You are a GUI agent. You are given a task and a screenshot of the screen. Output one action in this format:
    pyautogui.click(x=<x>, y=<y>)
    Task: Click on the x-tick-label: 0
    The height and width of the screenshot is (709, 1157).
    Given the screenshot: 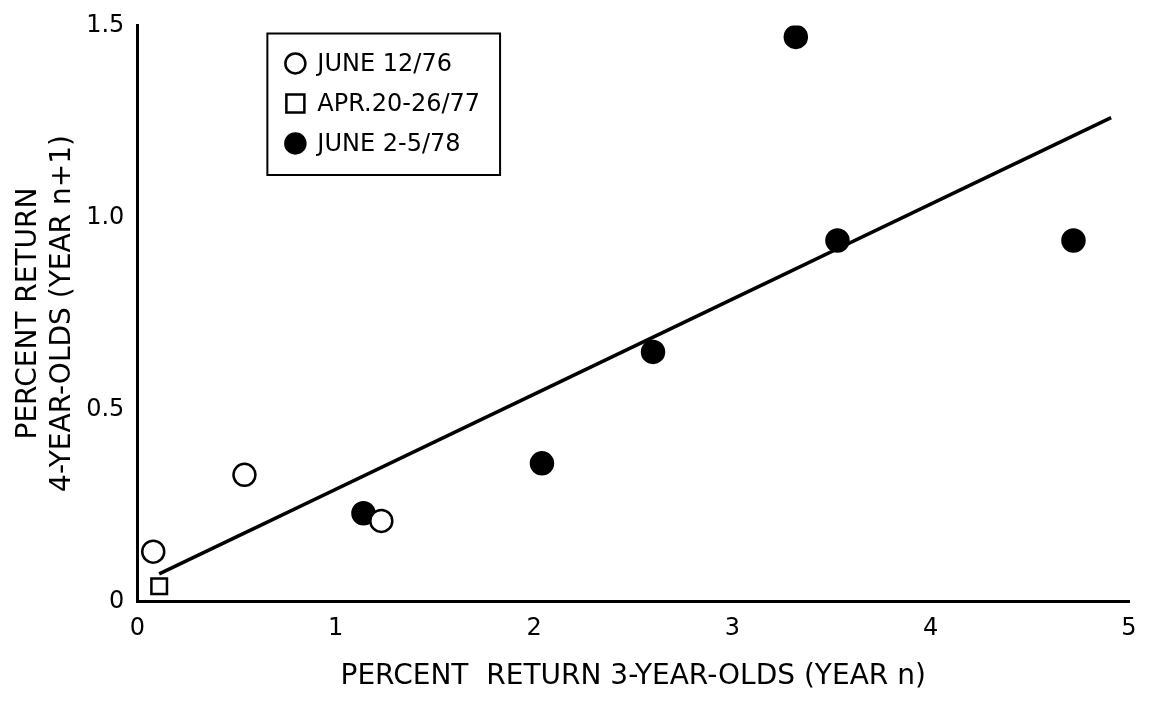 What is the action you would take?
    pyautogui.click(x=137, y=627)
    